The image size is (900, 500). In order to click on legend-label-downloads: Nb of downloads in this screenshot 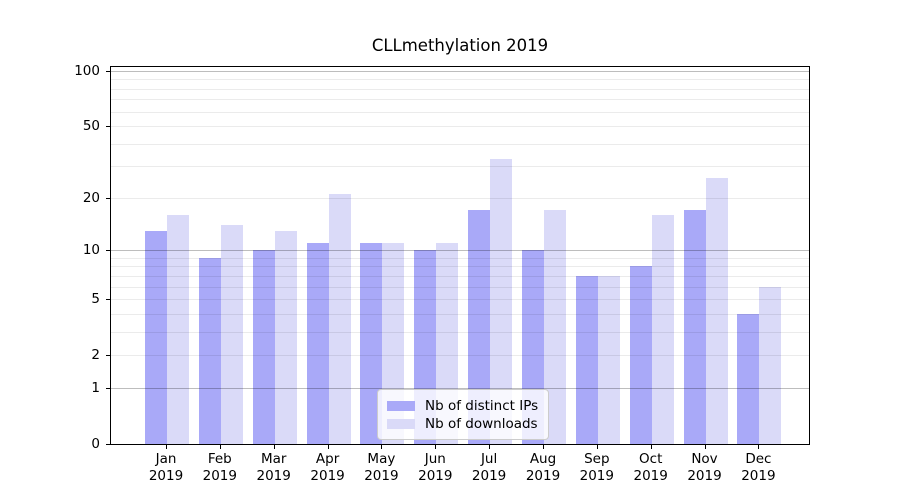, I will do `click(481, 423)`.